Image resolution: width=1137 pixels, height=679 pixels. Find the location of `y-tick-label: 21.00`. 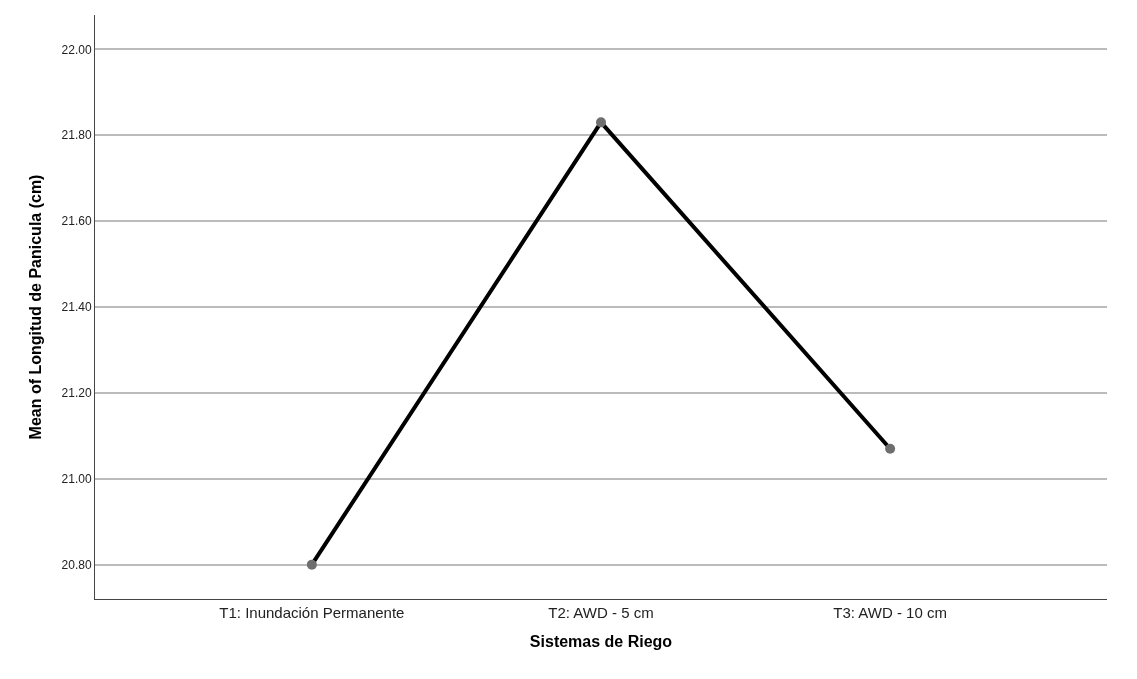

y-tick-label: 21.00 is located at coordinates (76, 478).